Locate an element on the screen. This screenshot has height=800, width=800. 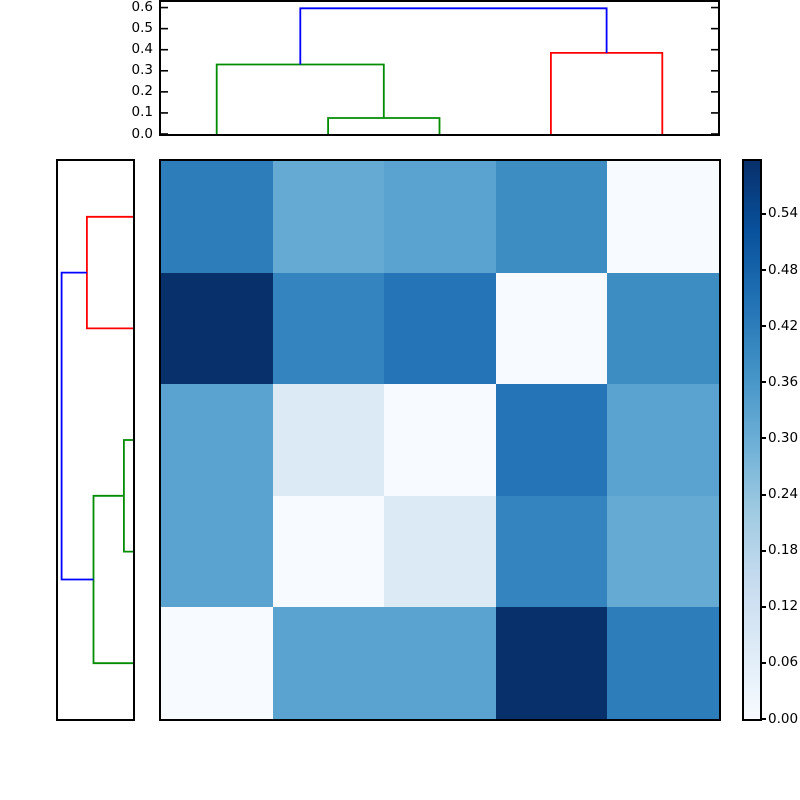
colorbar-tick-label: 0.42 is located at coordinates (783, 325).